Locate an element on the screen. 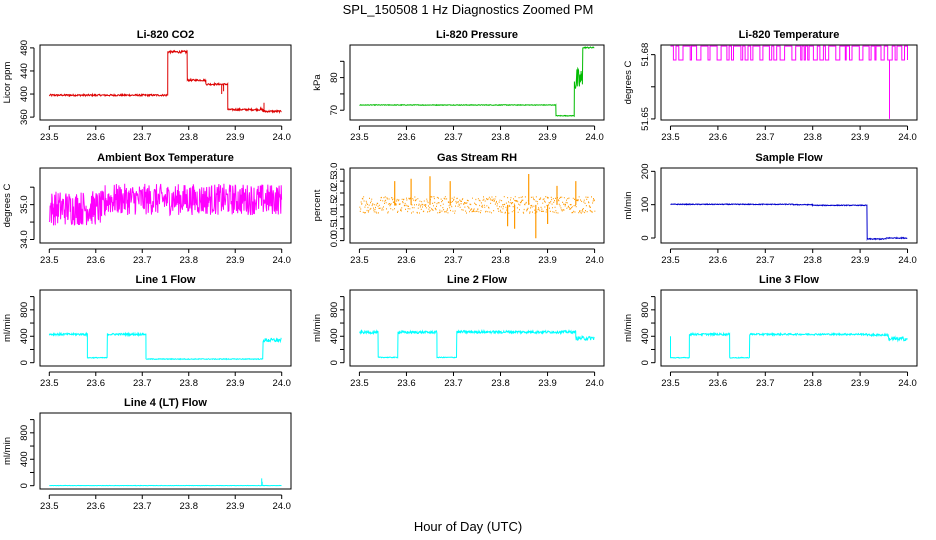  y-tick-label: 51.68 is located at coordinates (645, 55).